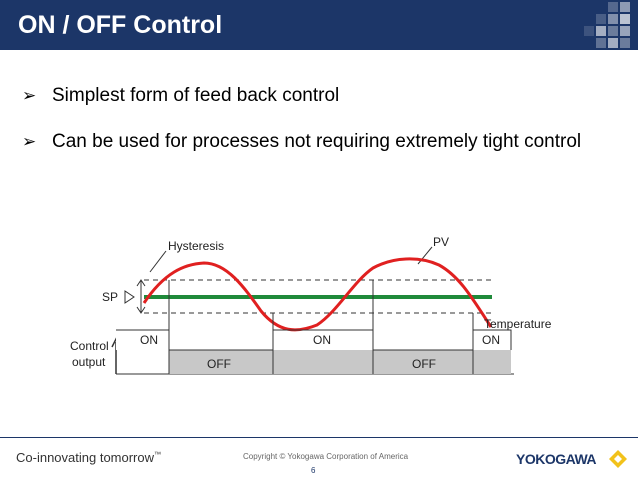  I want to click on yokogawa-logo-icon, so click(618, 459).